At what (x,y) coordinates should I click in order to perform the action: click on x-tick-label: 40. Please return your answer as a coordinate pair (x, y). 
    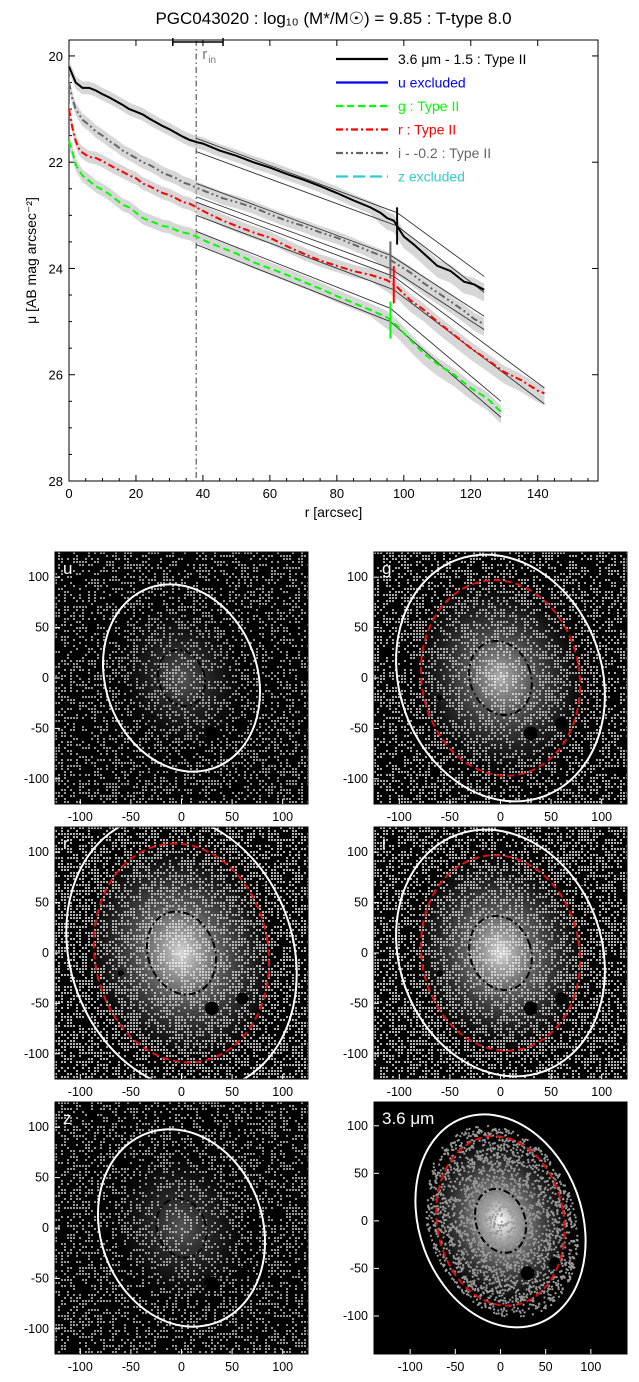
    Looking at the image, I should click on (203, 493).